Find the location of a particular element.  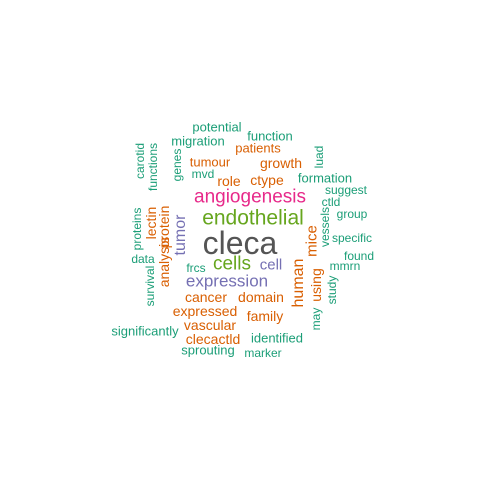

word-angiogenesis: angiogenesis is located at coordinates (250, 197).